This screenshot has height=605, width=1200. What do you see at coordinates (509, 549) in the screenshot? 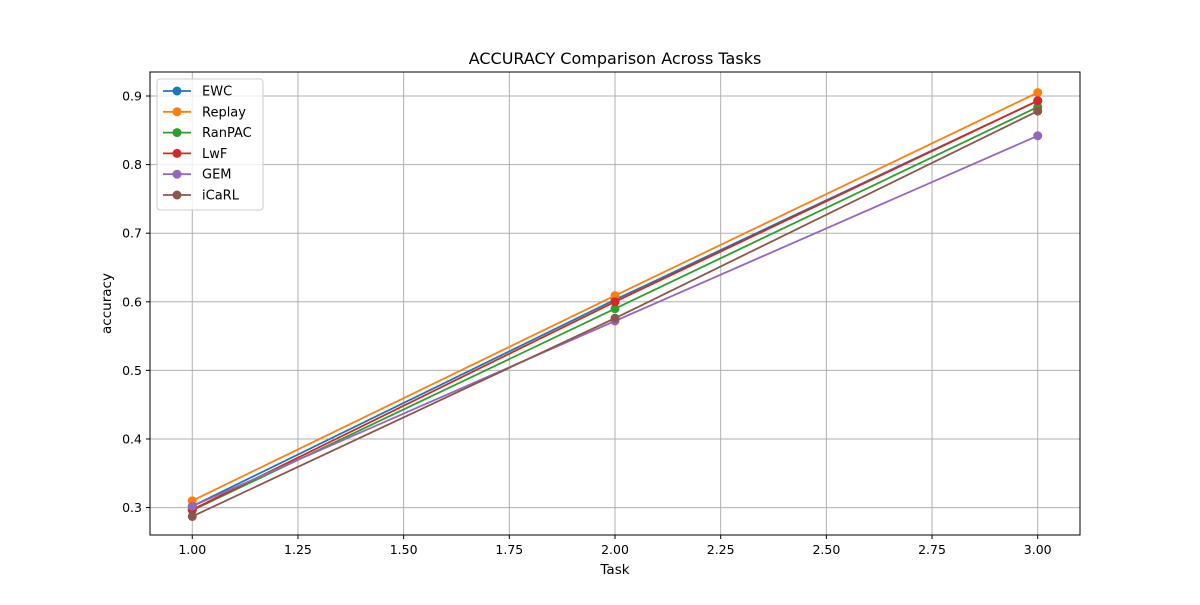
I see `x-tick-label: 1.75` at bounding box center [509, 549].